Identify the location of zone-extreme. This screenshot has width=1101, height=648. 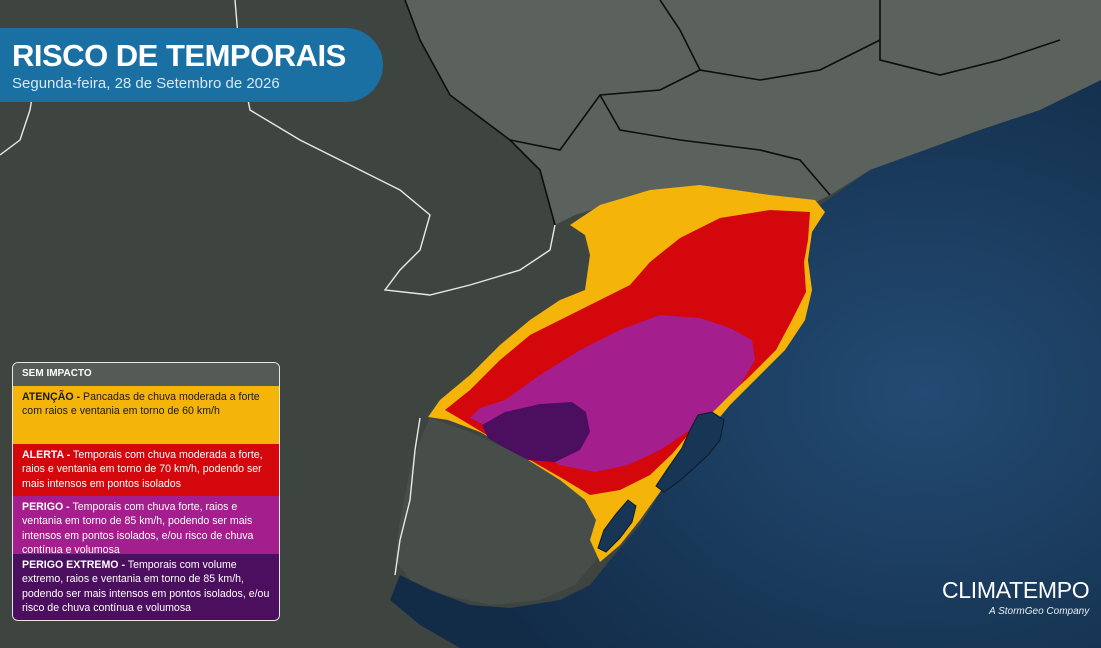
(536, 432).